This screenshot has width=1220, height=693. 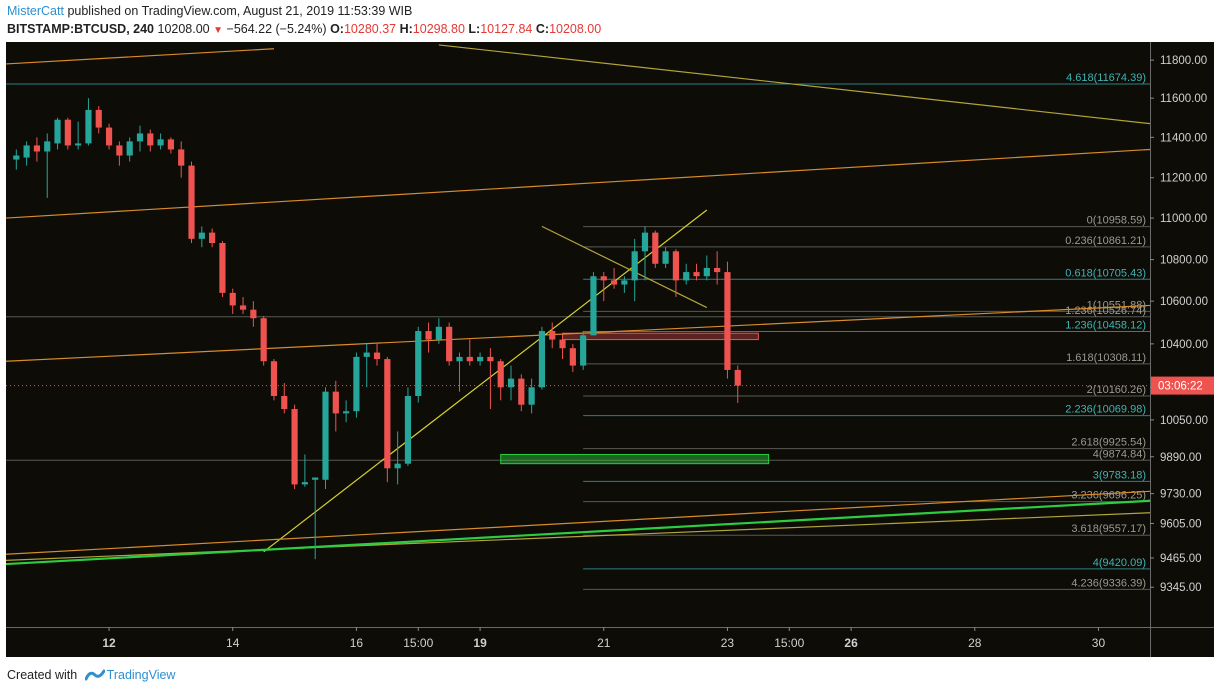 What do you see at coordinates (975, 643) in the screenshot?
I see `time-tick-label: 28` at bounding box center [975, 643].